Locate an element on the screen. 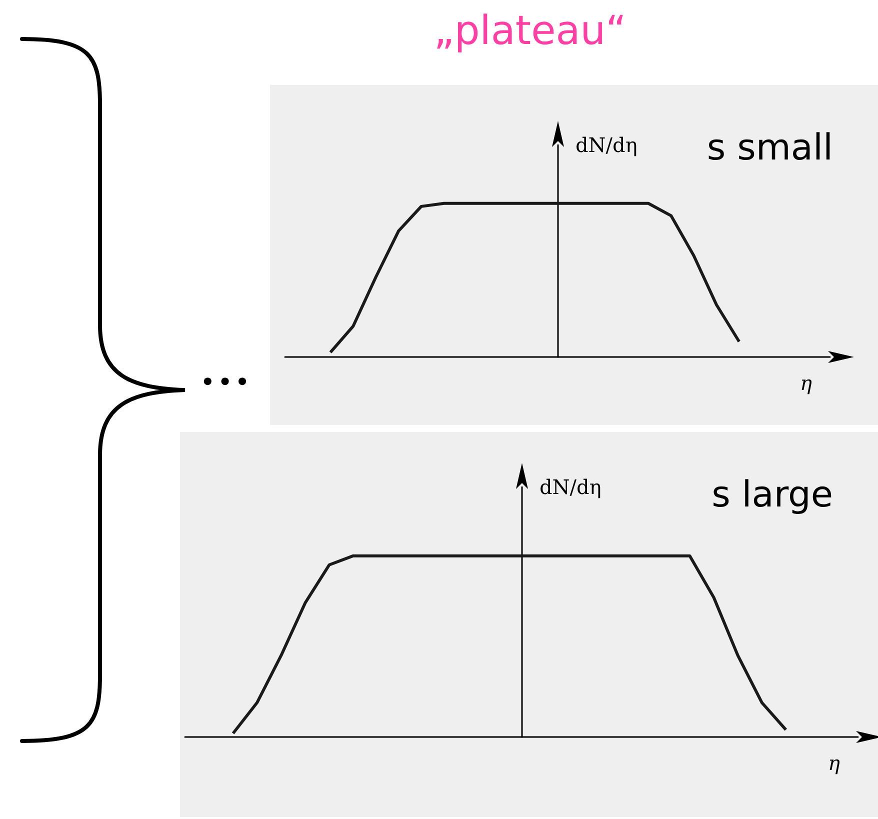 This screenshot has height=819, width=878. text: s large is located at coordinates (773, 495).